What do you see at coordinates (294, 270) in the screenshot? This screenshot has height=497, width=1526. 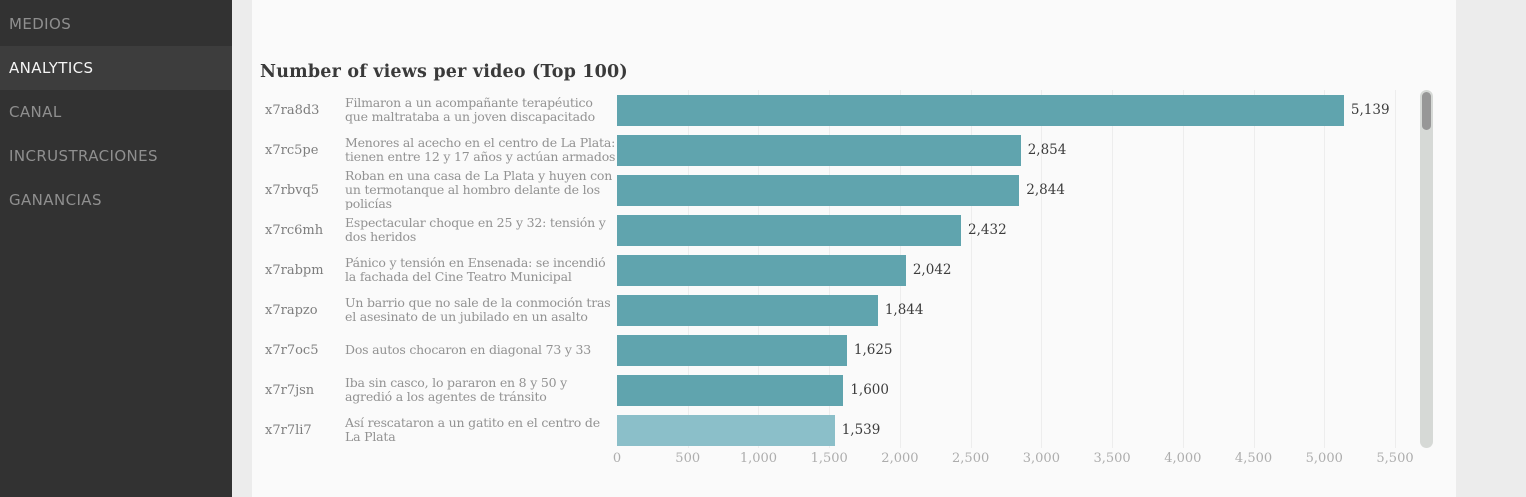 I see `video-id: x7rabpm` at bounding box center [294, 270].